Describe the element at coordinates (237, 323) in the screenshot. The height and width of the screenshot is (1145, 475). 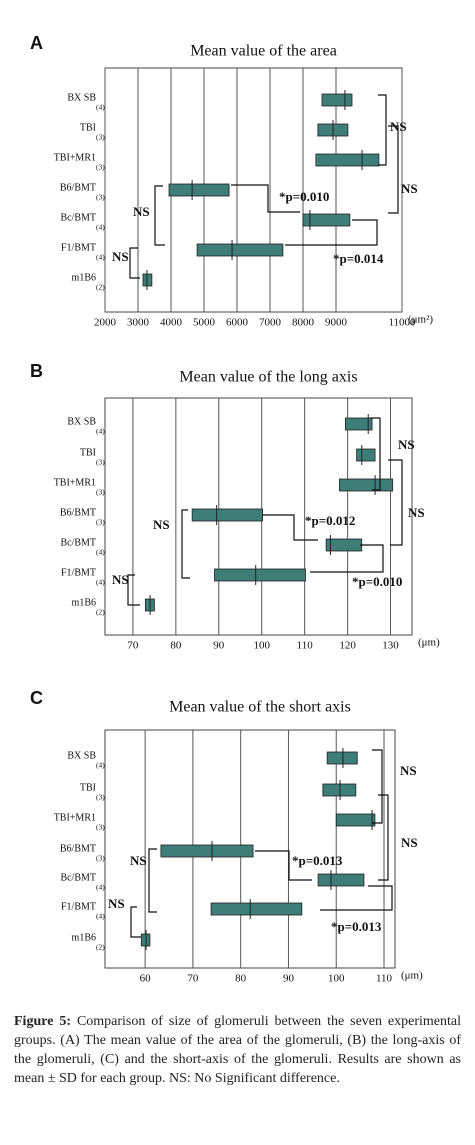
I see `x-tick-label: 6000` at that location.